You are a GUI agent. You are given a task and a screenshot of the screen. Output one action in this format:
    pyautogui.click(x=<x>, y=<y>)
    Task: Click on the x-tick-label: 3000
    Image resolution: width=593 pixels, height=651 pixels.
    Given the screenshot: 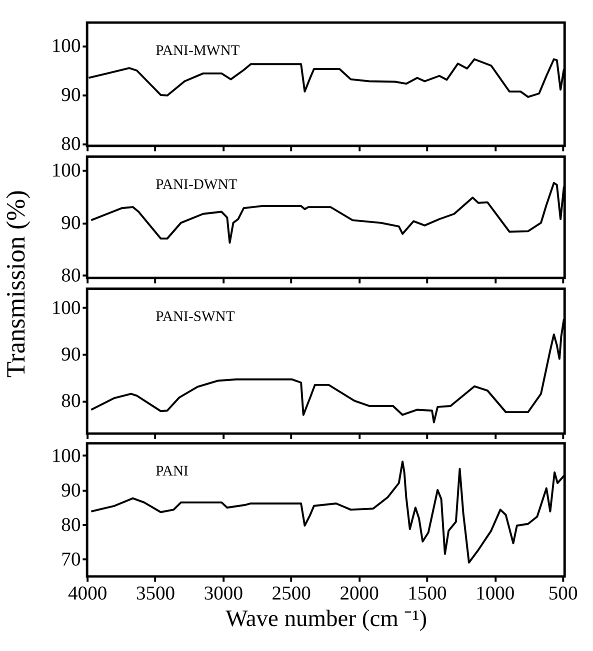 What is the action you would take?
    pyautogui.click(x=224, y=593)
    